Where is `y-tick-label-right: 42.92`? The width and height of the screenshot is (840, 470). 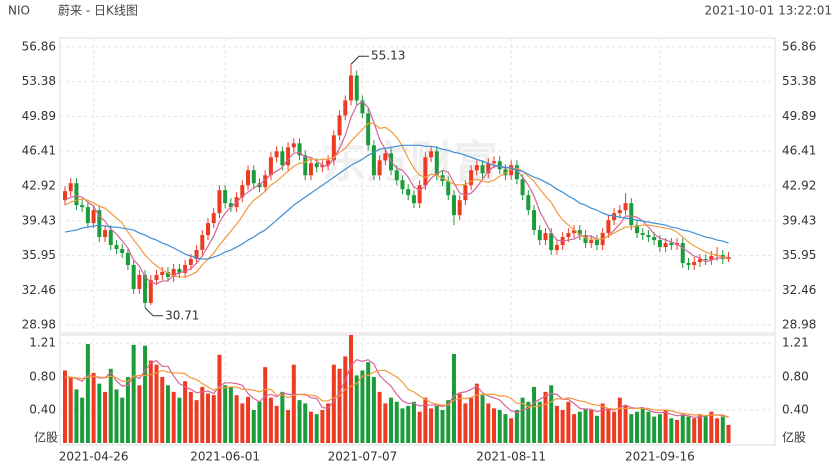 y-tick-label-right: 42.92 is located at coordinates (799, 185).